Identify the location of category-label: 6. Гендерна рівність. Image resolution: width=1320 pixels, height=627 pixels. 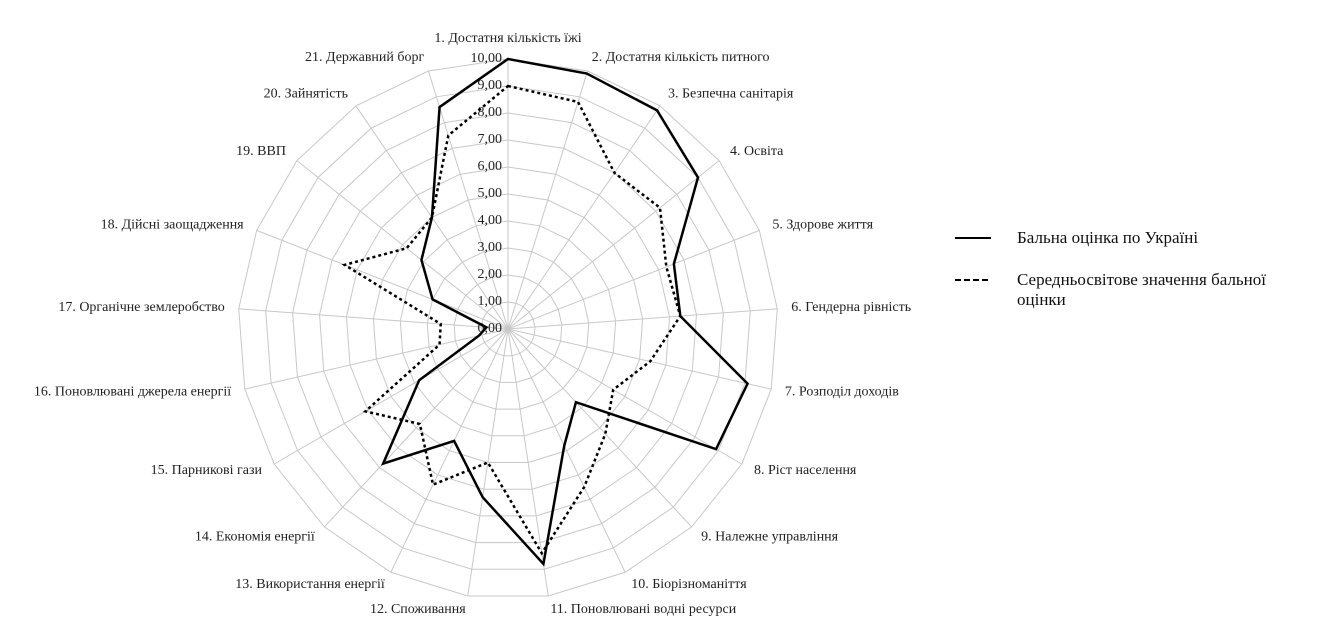
(851, 307).